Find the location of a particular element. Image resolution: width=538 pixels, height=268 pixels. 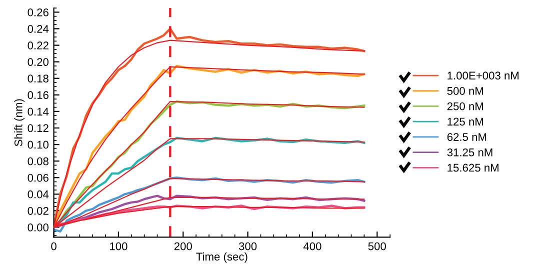

y-tick-label: 0.06 is located at coordinates (38, 178).